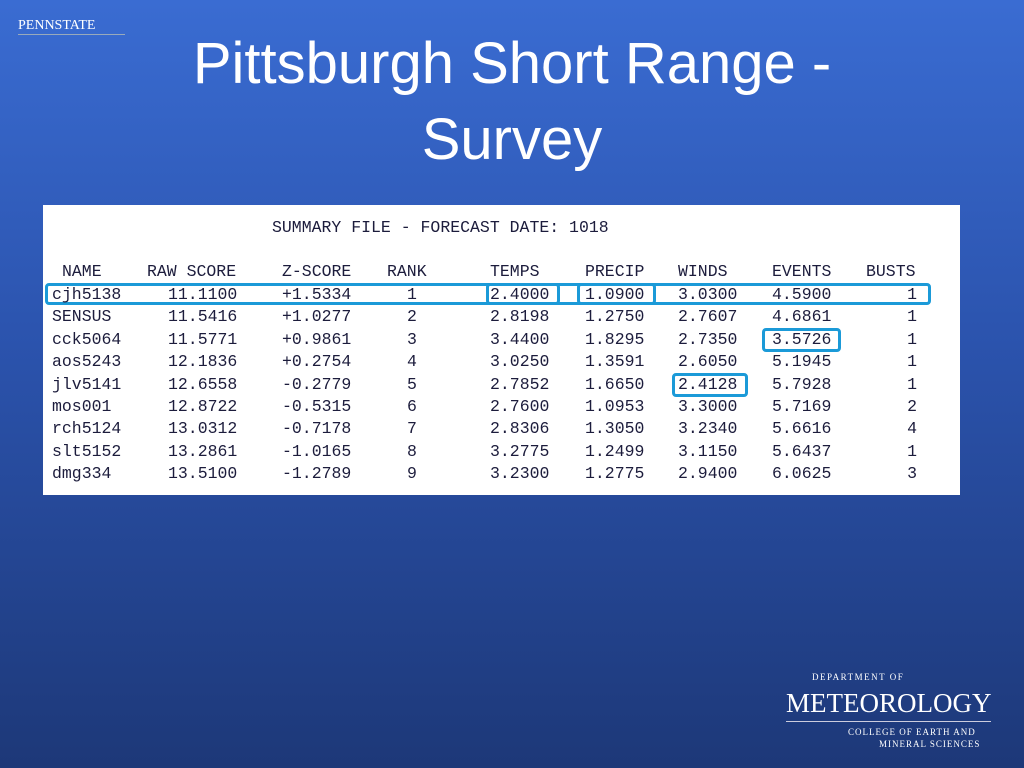 This screenshot has height=768, width=1024. Describe the element at coordinates (912, 474) in the screenshot. I see `table-cell: 3` at that location.